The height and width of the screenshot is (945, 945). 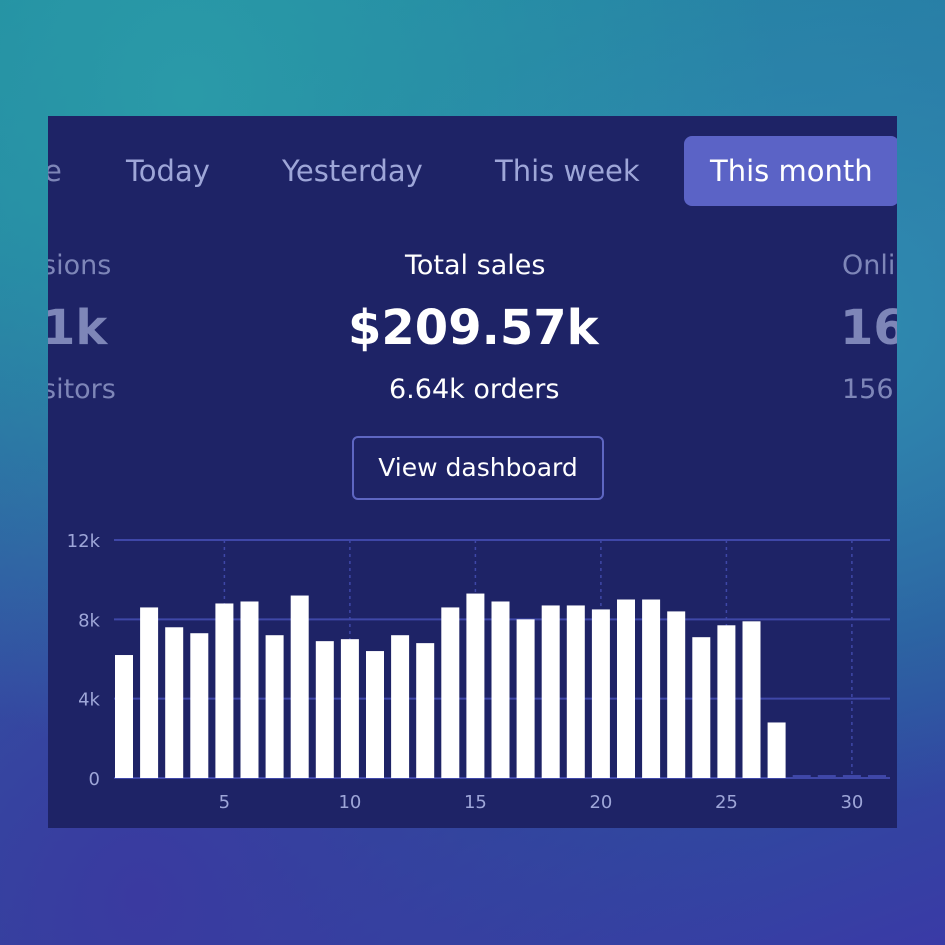 What do you see at coordinates (474, 389) in the screenshot?
I see `orders-count: 6.64k orders` at bounding box center [474, 389].